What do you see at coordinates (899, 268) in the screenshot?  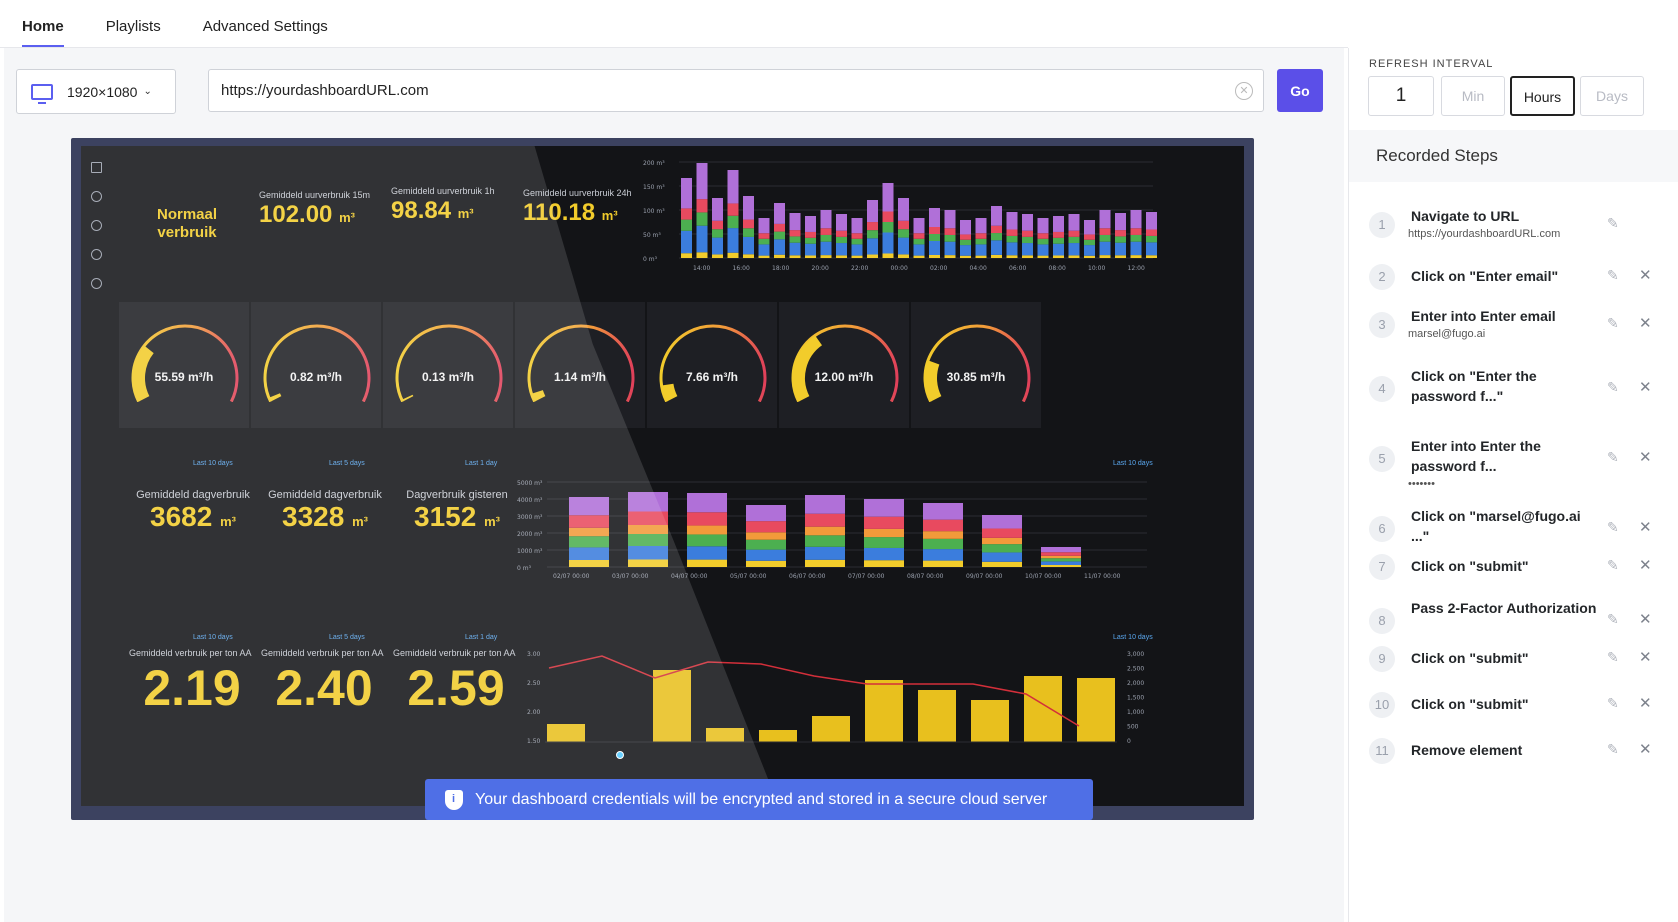 I see `x-tick-label: 00:00` at bounding box center [899, 268].